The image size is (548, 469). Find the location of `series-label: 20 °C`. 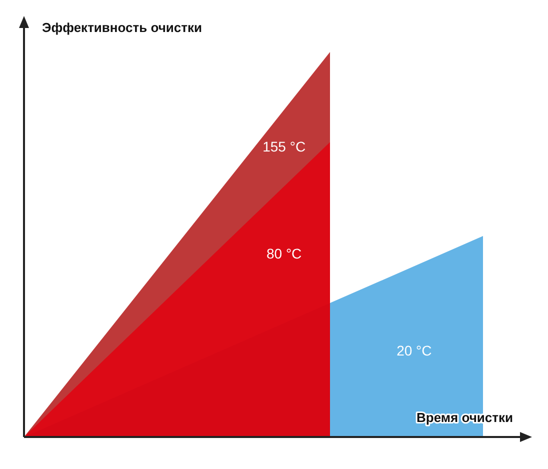

series-label: 20 °C is located at coordinates (414, 350).